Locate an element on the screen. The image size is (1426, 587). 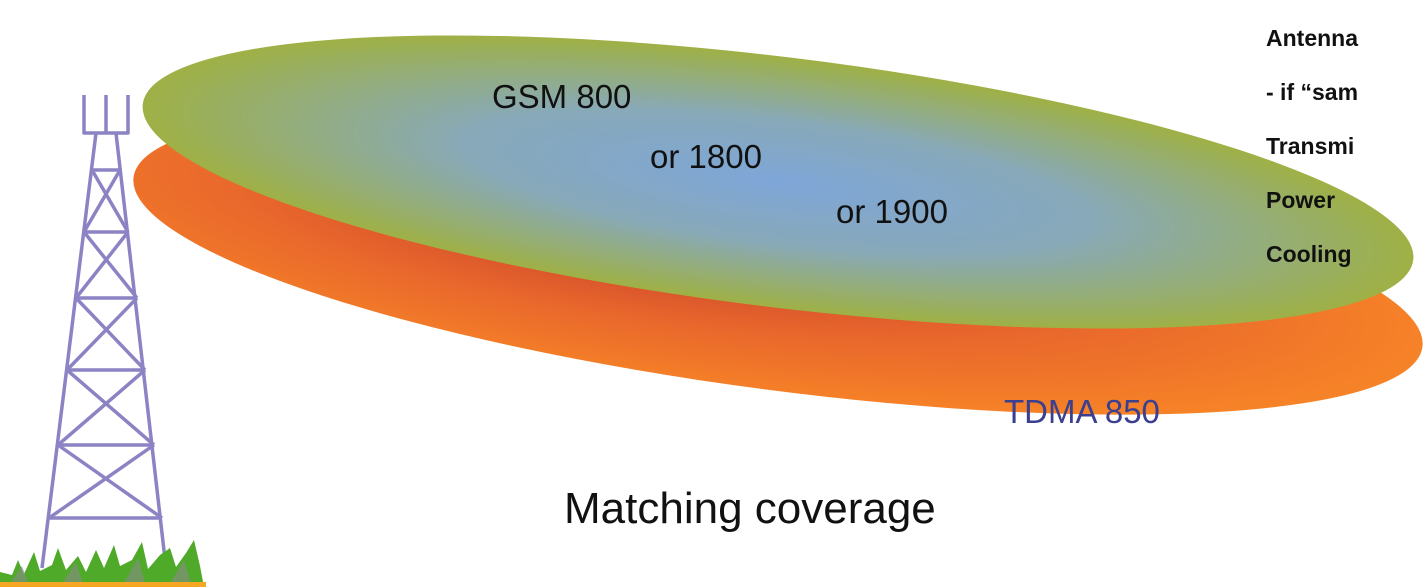
list-item-power: Power is located at coordinates (1301, 200).